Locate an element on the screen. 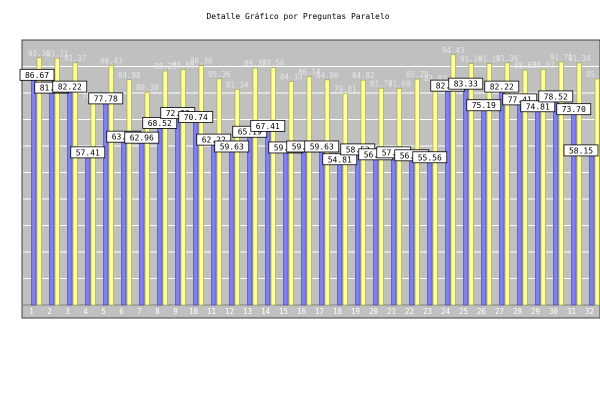  x-tick-label: 2 is located at coordinates (49, 311).